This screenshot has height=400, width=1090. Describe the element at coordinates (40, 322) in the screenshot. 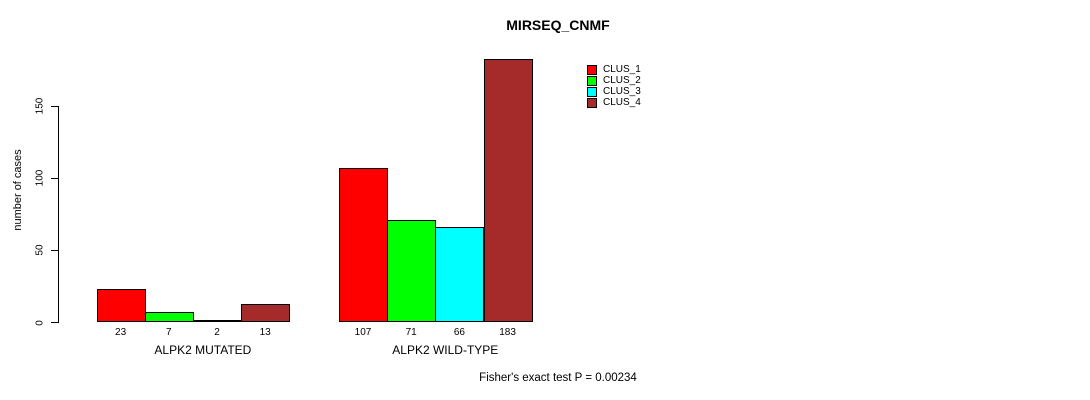

I see `y-tick-label: 0` at that location.